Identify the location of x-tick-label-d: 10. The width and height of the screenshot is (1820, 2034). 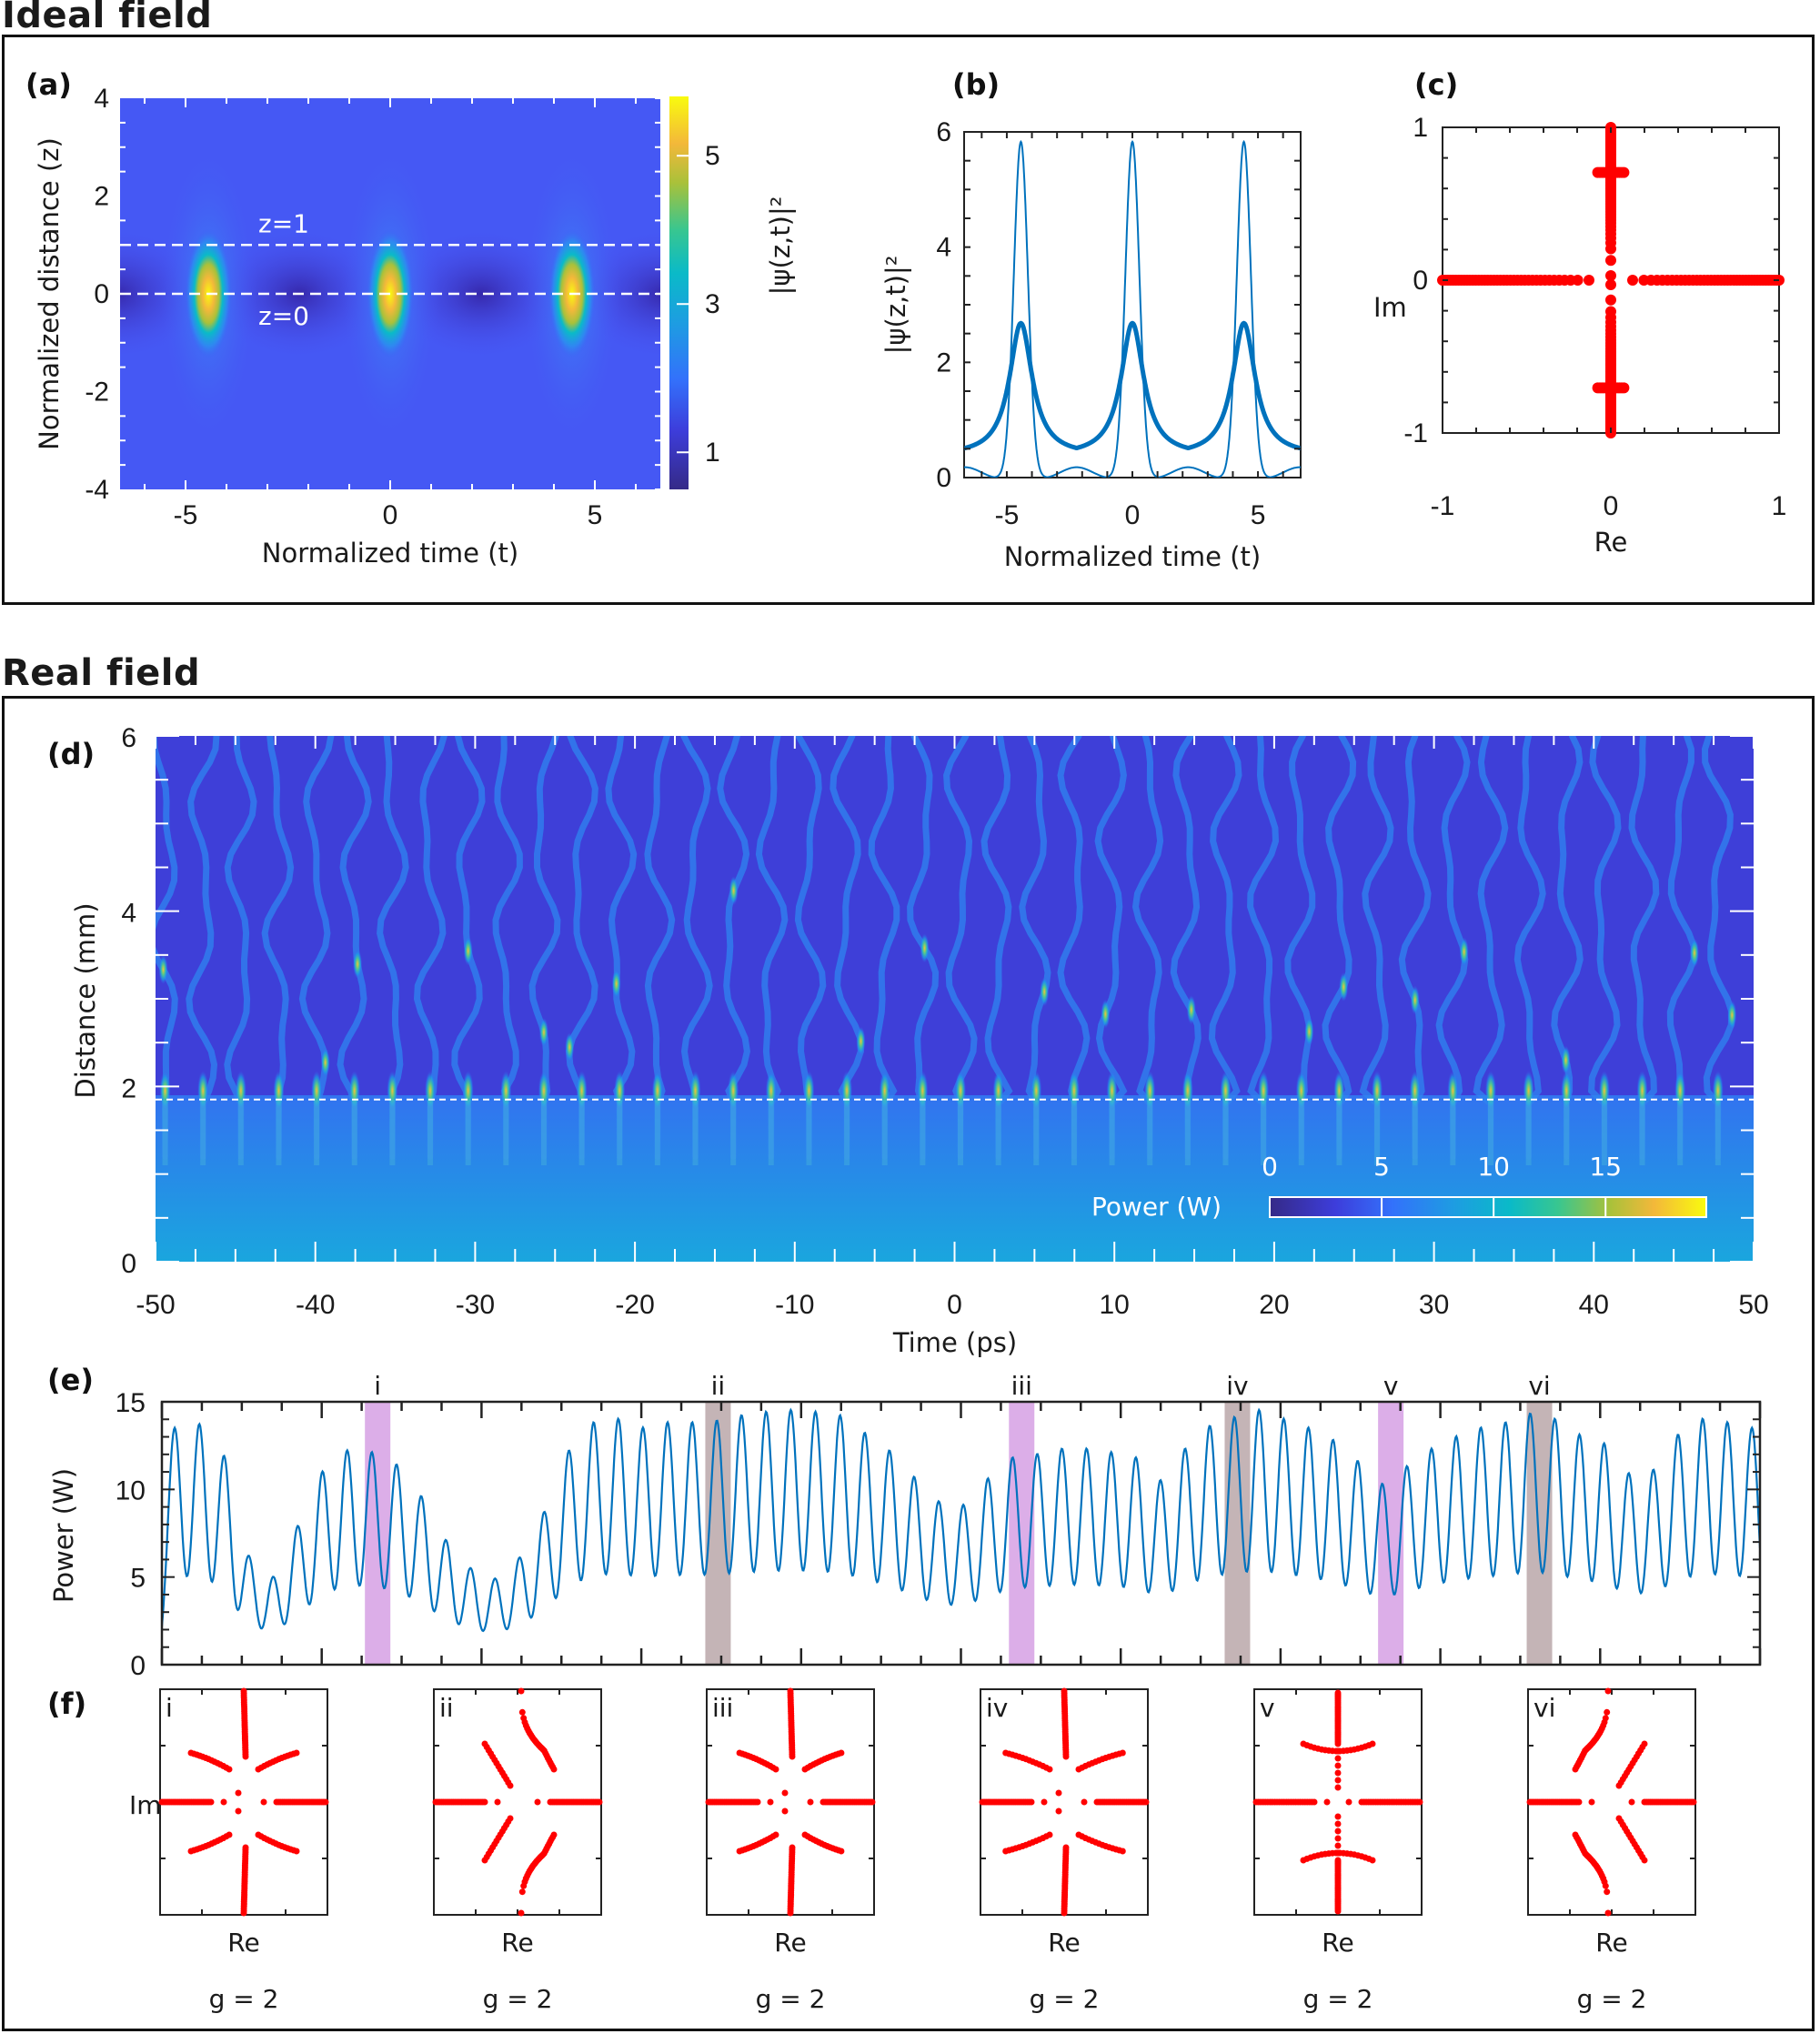
(1115, 1305).